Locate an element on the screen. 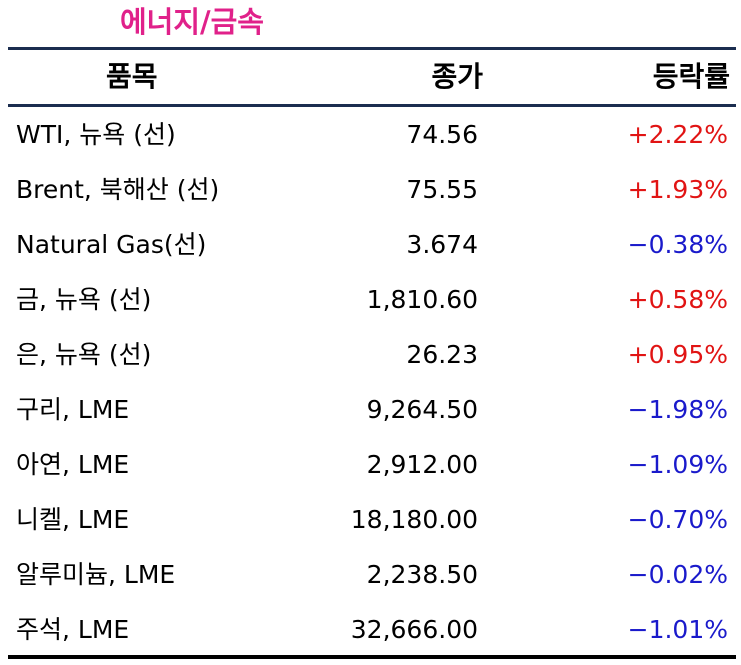 The width and height of the screenshot is (741, 665). row-change: +1.93% is located at coordinates (677, 189).